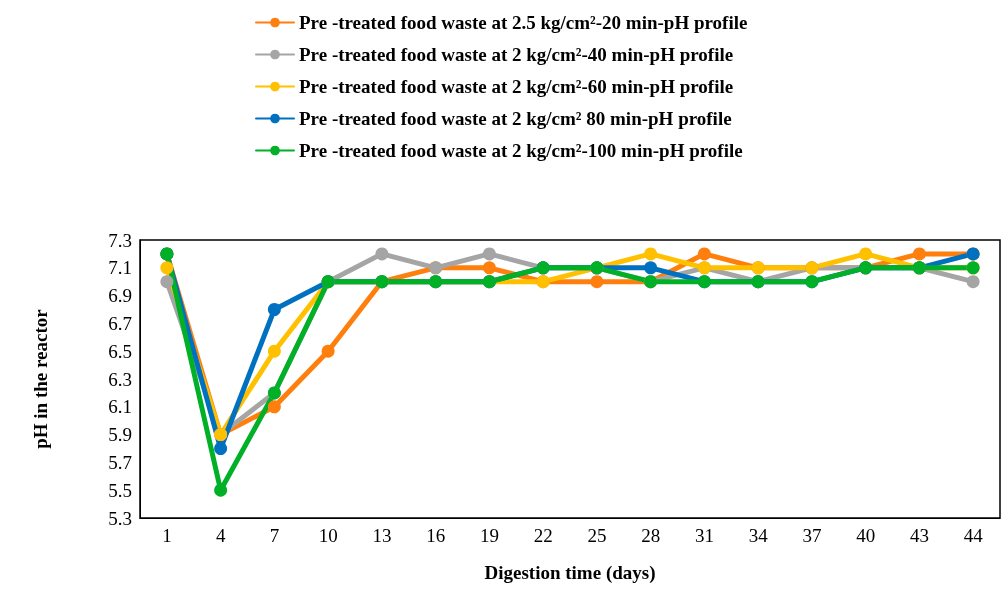 This screenshot has width=1008, height=610. Describe the element at coordinates (120, 268) in the screenshot. I see `y-tick-label: 7.1` at that location.